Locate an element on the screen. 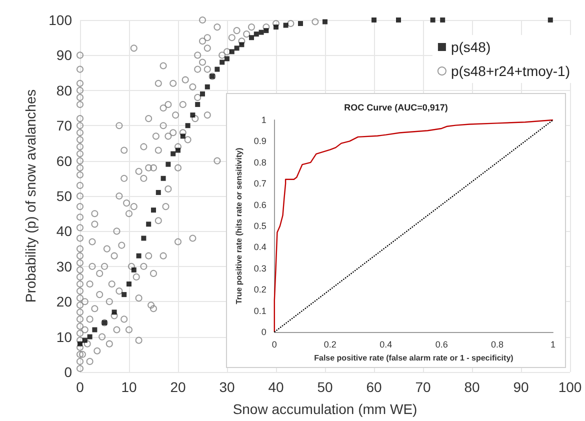 The height and width of the screenshot is (421, 585). y-tick-label: 0.7 is located at coordinates (260, 183).